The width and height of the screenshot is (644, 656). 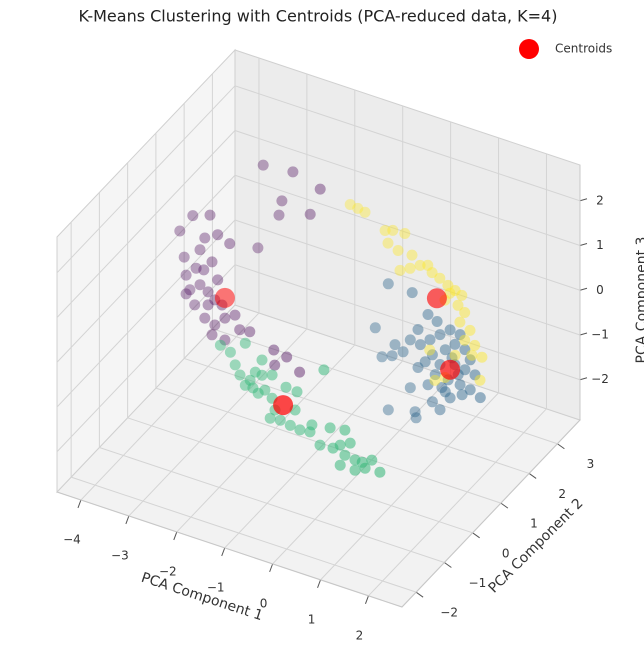 What do you see at coordinates (600, 290) in the screenshot?
I see `tick-label: 0` at bounding box center [600, 290].